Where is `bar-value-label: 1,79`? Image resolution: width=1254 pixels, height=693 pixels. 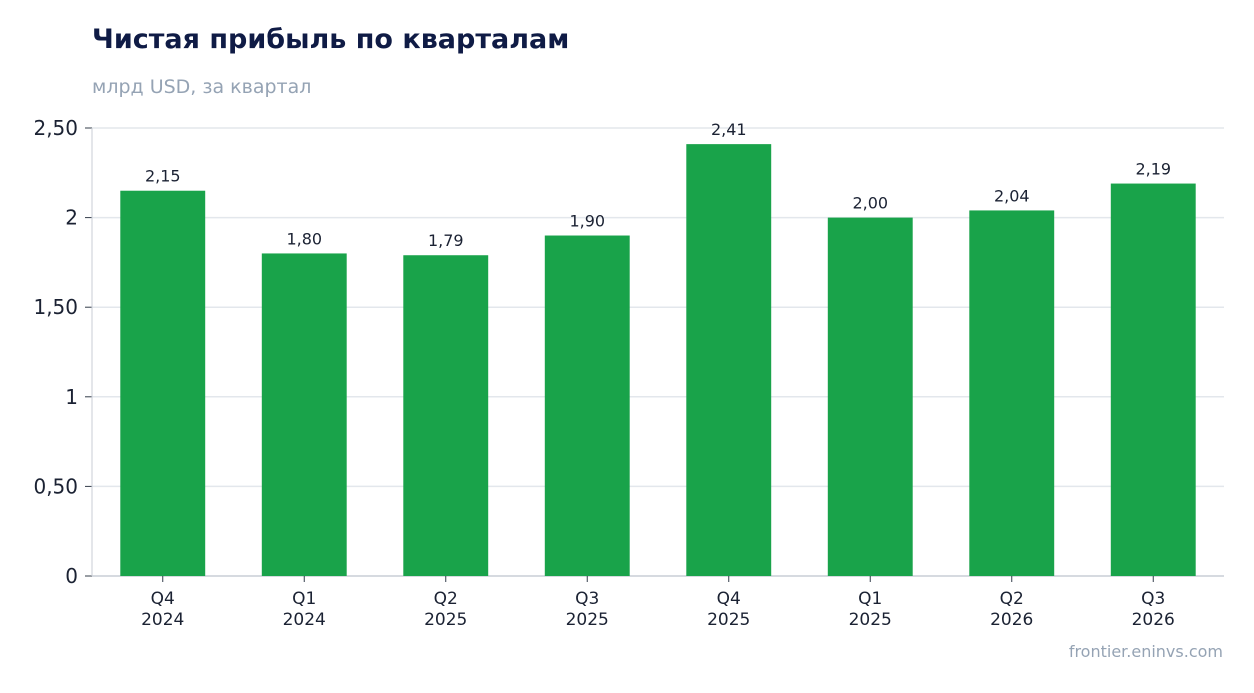
bar-value-label: 1,79 is located at coordinates (446, 240).